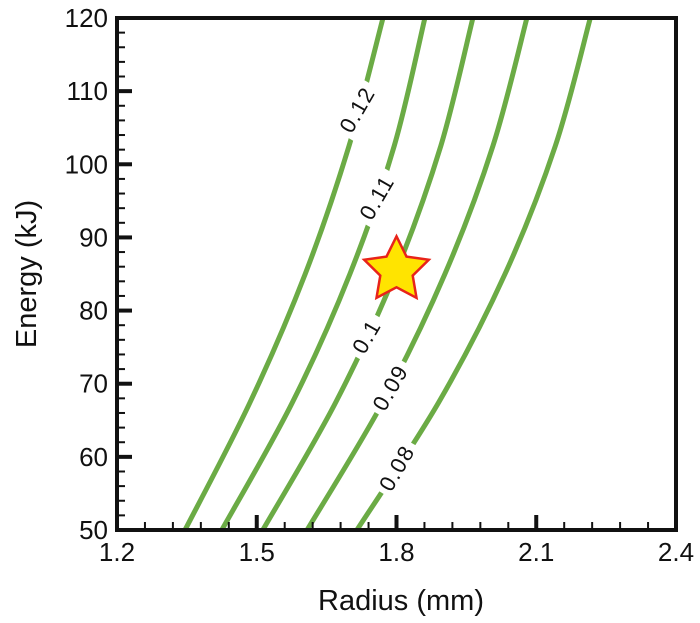  What do you see at coordinates (86, 18) in the screenshot?
I see `y-tick-label: 120` at bounding box center [86, 18].